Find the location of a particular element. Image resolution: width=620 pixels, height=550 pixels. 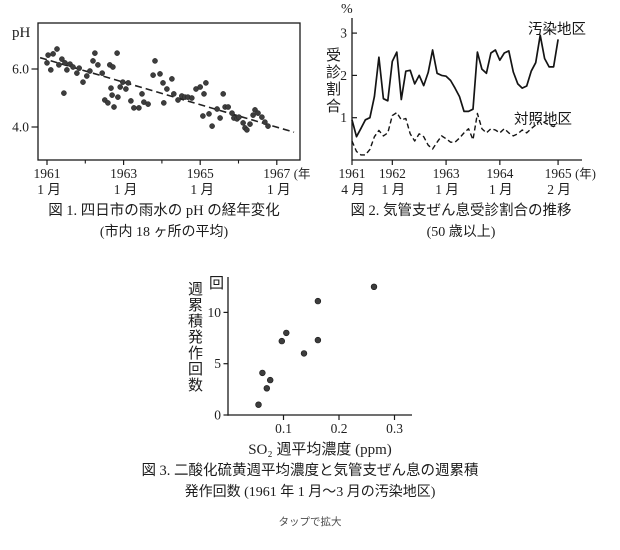

fig1-plot-frame is located at coordinates (169, 91).